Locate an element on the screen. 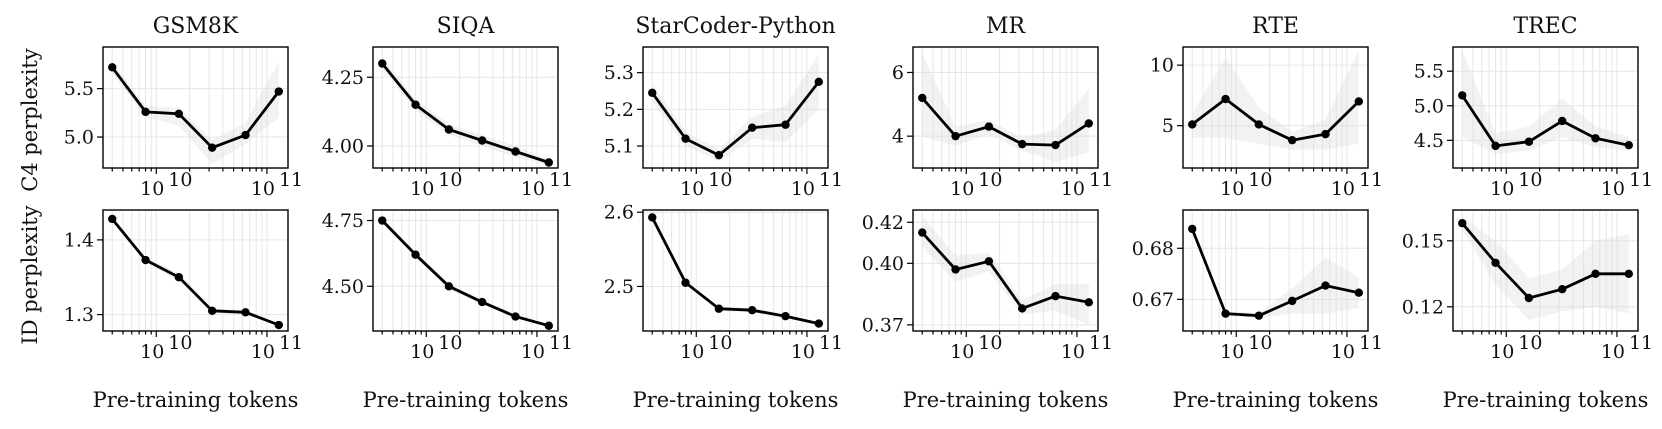  y-tick-label: 5.3 is located at coordinates (619, 73).